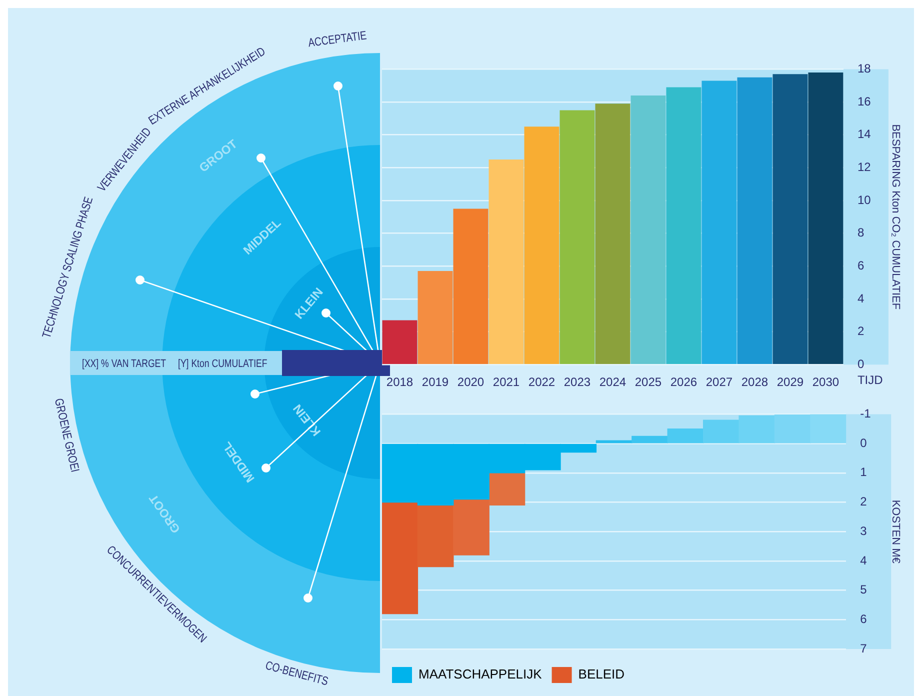 This screenshot has height=696, width=922. Describe the element at coordinates (864, 101) in the screenshot. I see `y-tick-label: 16` at that location.